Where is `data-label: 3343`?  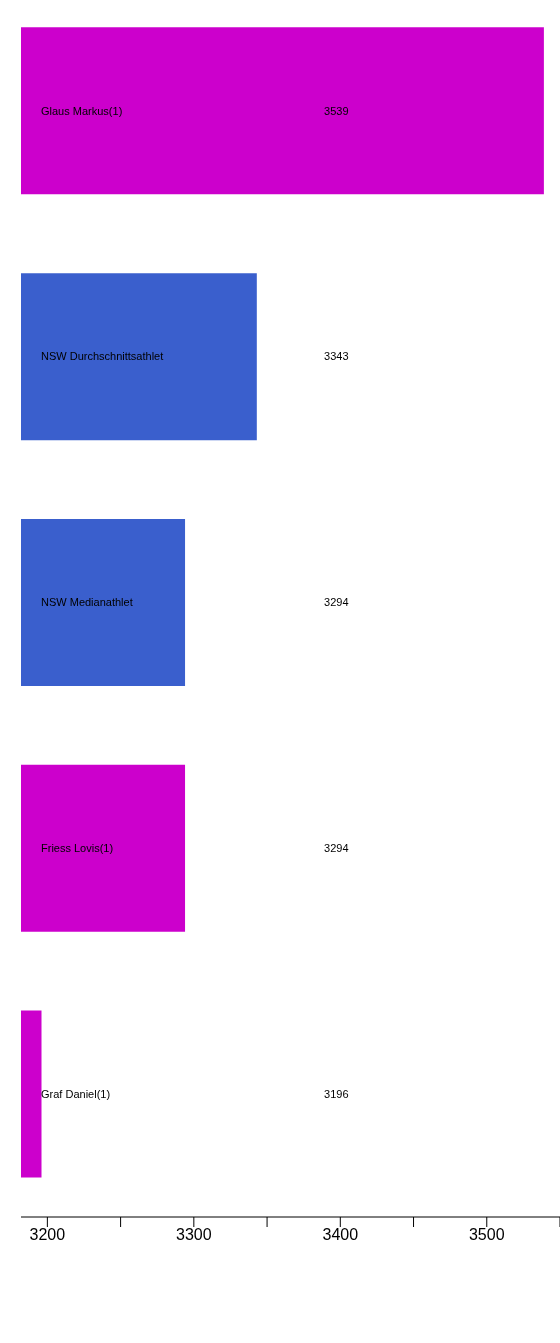
data-label: 3343 is located at coordinates (336, 356).